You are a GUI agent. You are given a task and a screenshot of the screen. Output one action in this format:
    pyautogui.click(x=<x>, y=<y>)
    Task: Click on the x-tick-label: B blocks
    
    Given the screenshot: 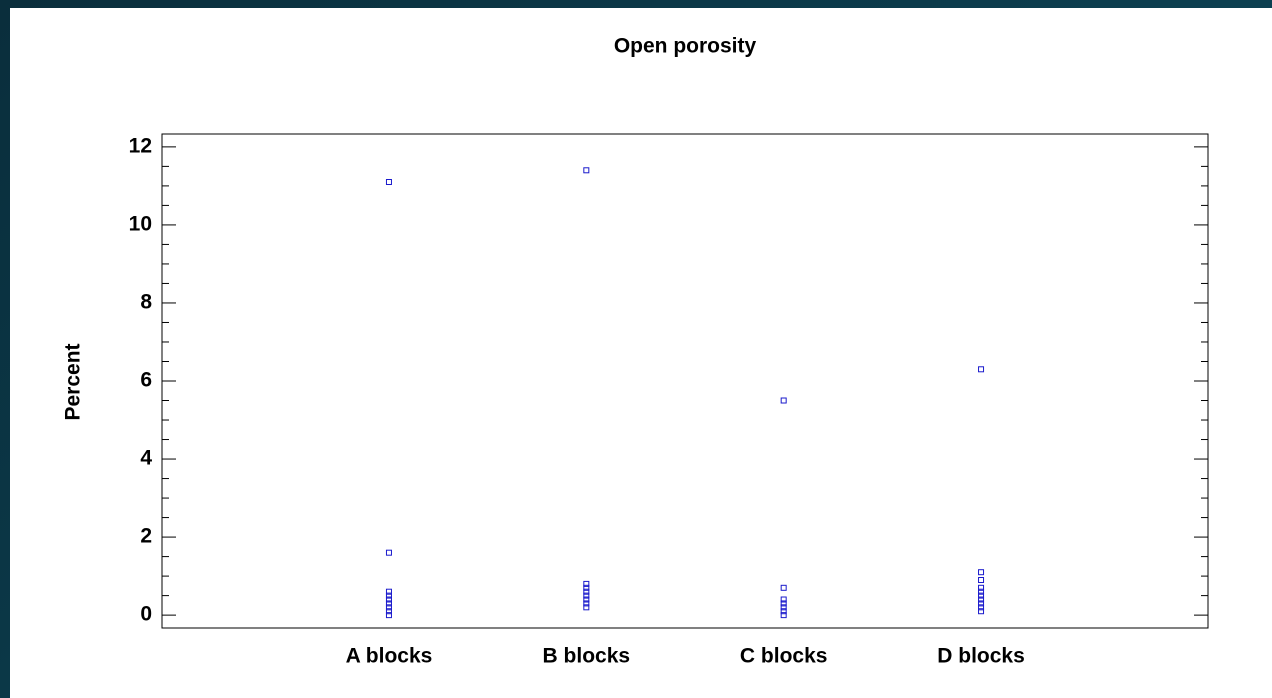 What is the action you would take?
    pyautogui.click(x=587, y=656)
    